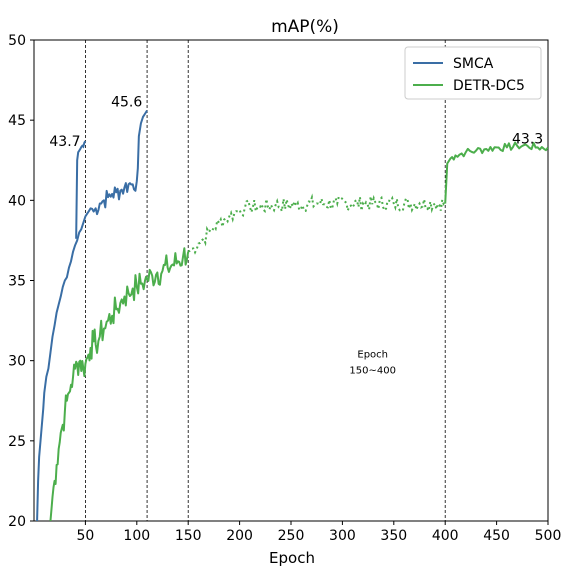 Image resolution: width=576 pixels, height=576 pixels. I want to click on legend-label-1: DETR-DC5, so click(489, 86).